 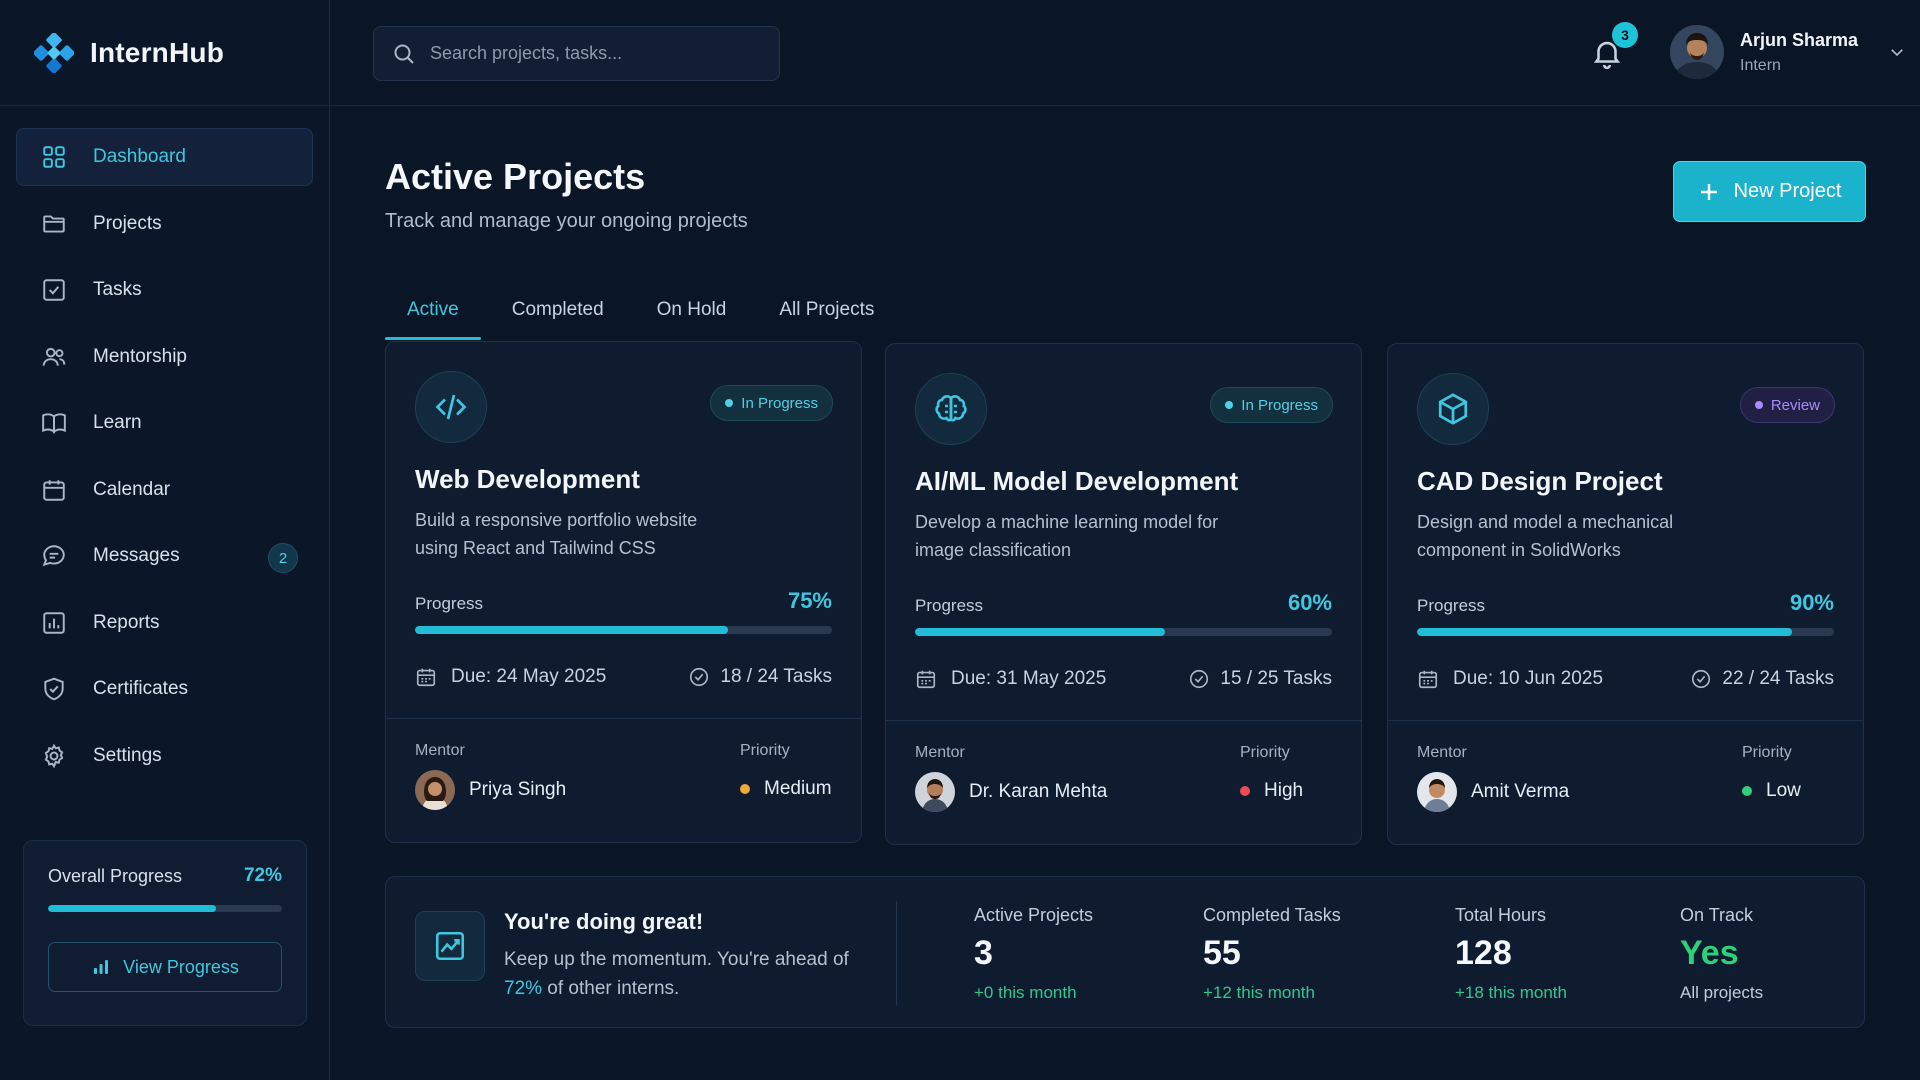 I want to click on status-badge: In Progress, so click(x=771, y=403).